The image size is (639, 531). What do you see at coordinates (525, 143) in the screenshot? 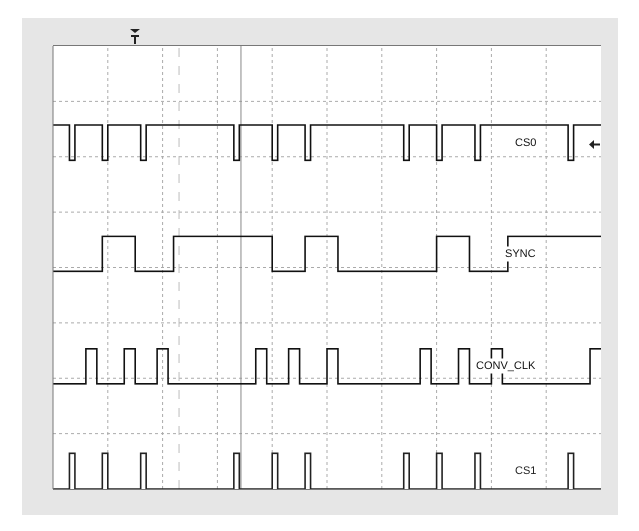
I see `series-label: CS0` at bounding box center [525, 143].